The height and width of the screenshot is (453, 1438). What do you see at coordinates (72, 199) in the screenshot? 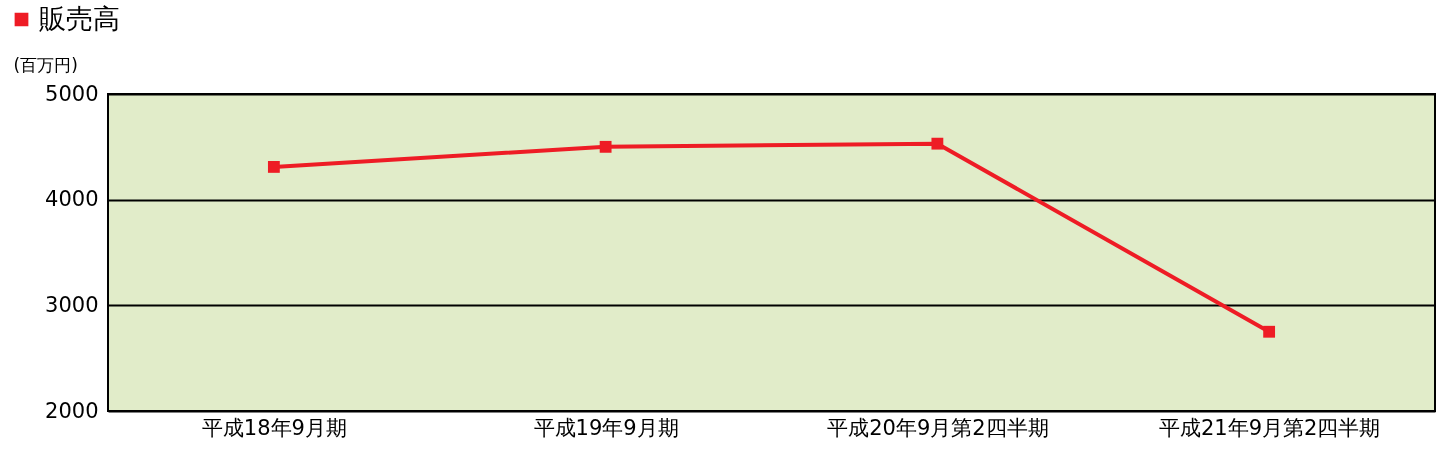
I see `y-tick-label: 4000` at bounding box center [72, 199].